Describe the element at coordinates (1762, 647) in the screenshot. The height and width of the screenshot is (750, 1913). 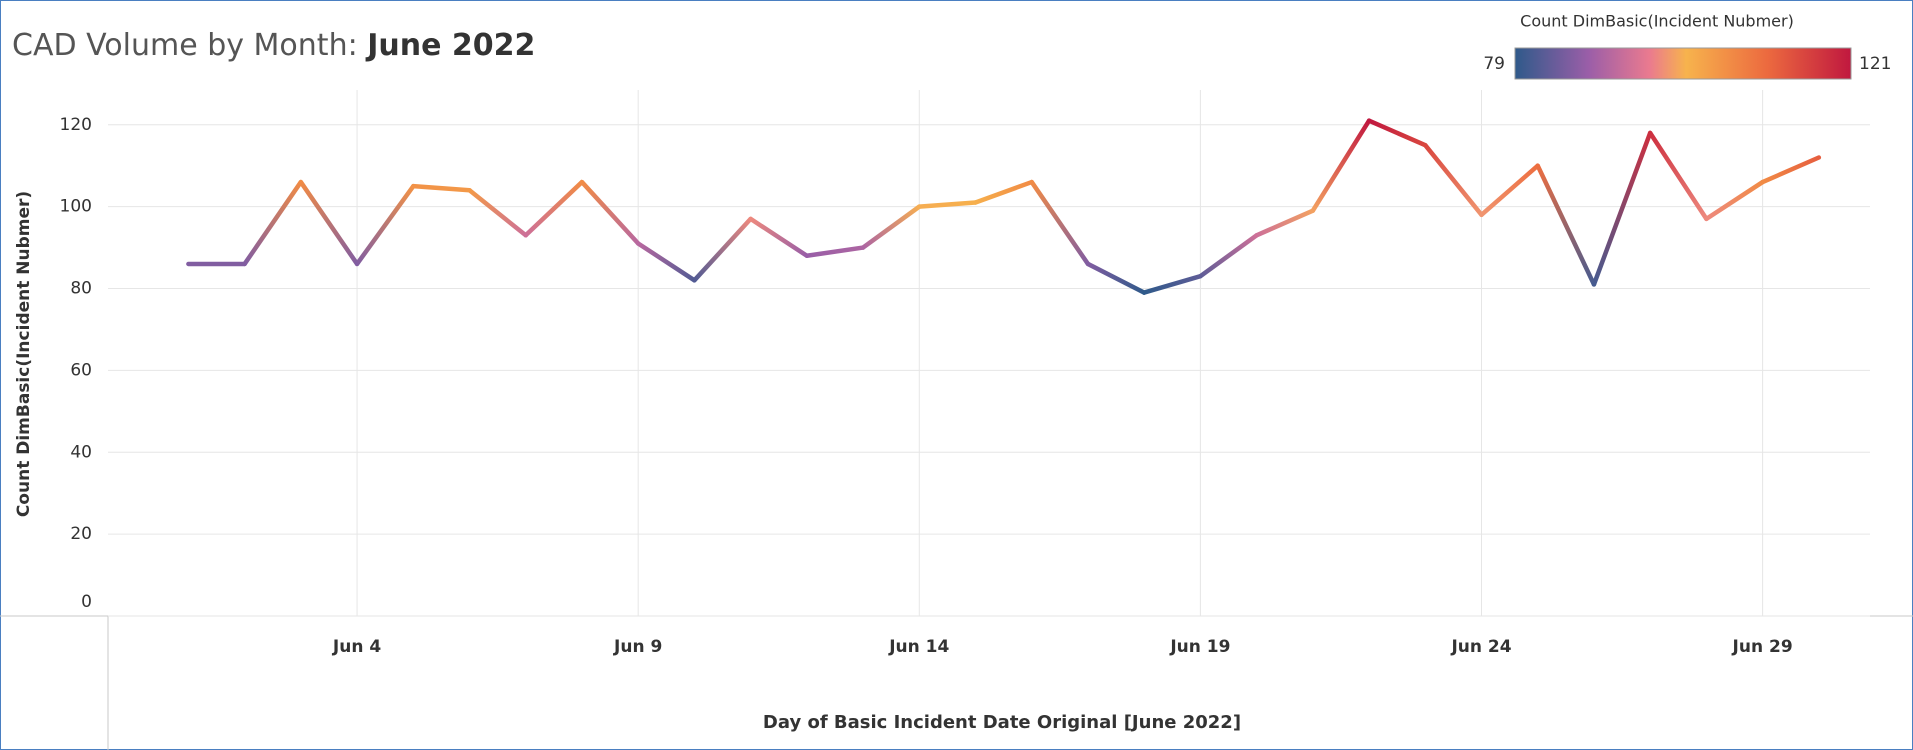
I see `x-tick-label: Jun 29` at that location.